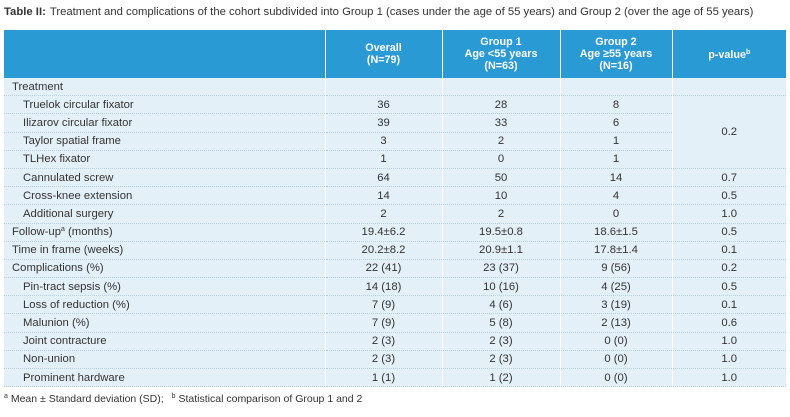 This screenshot has height=417, width=790. Describe the element at coordinates (501, 42) in the screenshot. I see `header-line: Group 1` at that location.